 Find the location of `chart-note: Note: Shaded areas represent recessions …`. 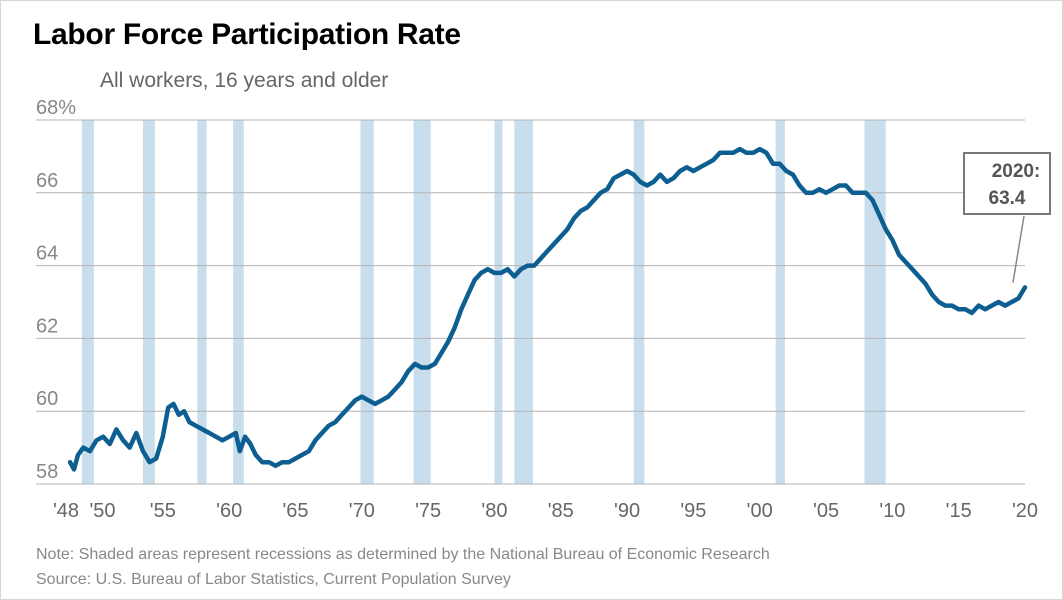

chart-note: Note: Shaded areas represent recessions … is located at coordinates (403, 554).